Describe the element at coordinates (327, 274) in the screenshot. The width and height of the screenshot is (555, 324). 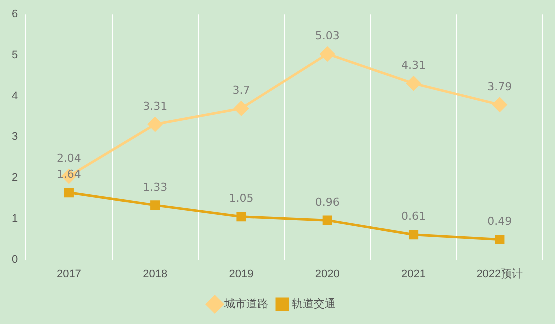
I see `x-tick-label: 2020` at that location.